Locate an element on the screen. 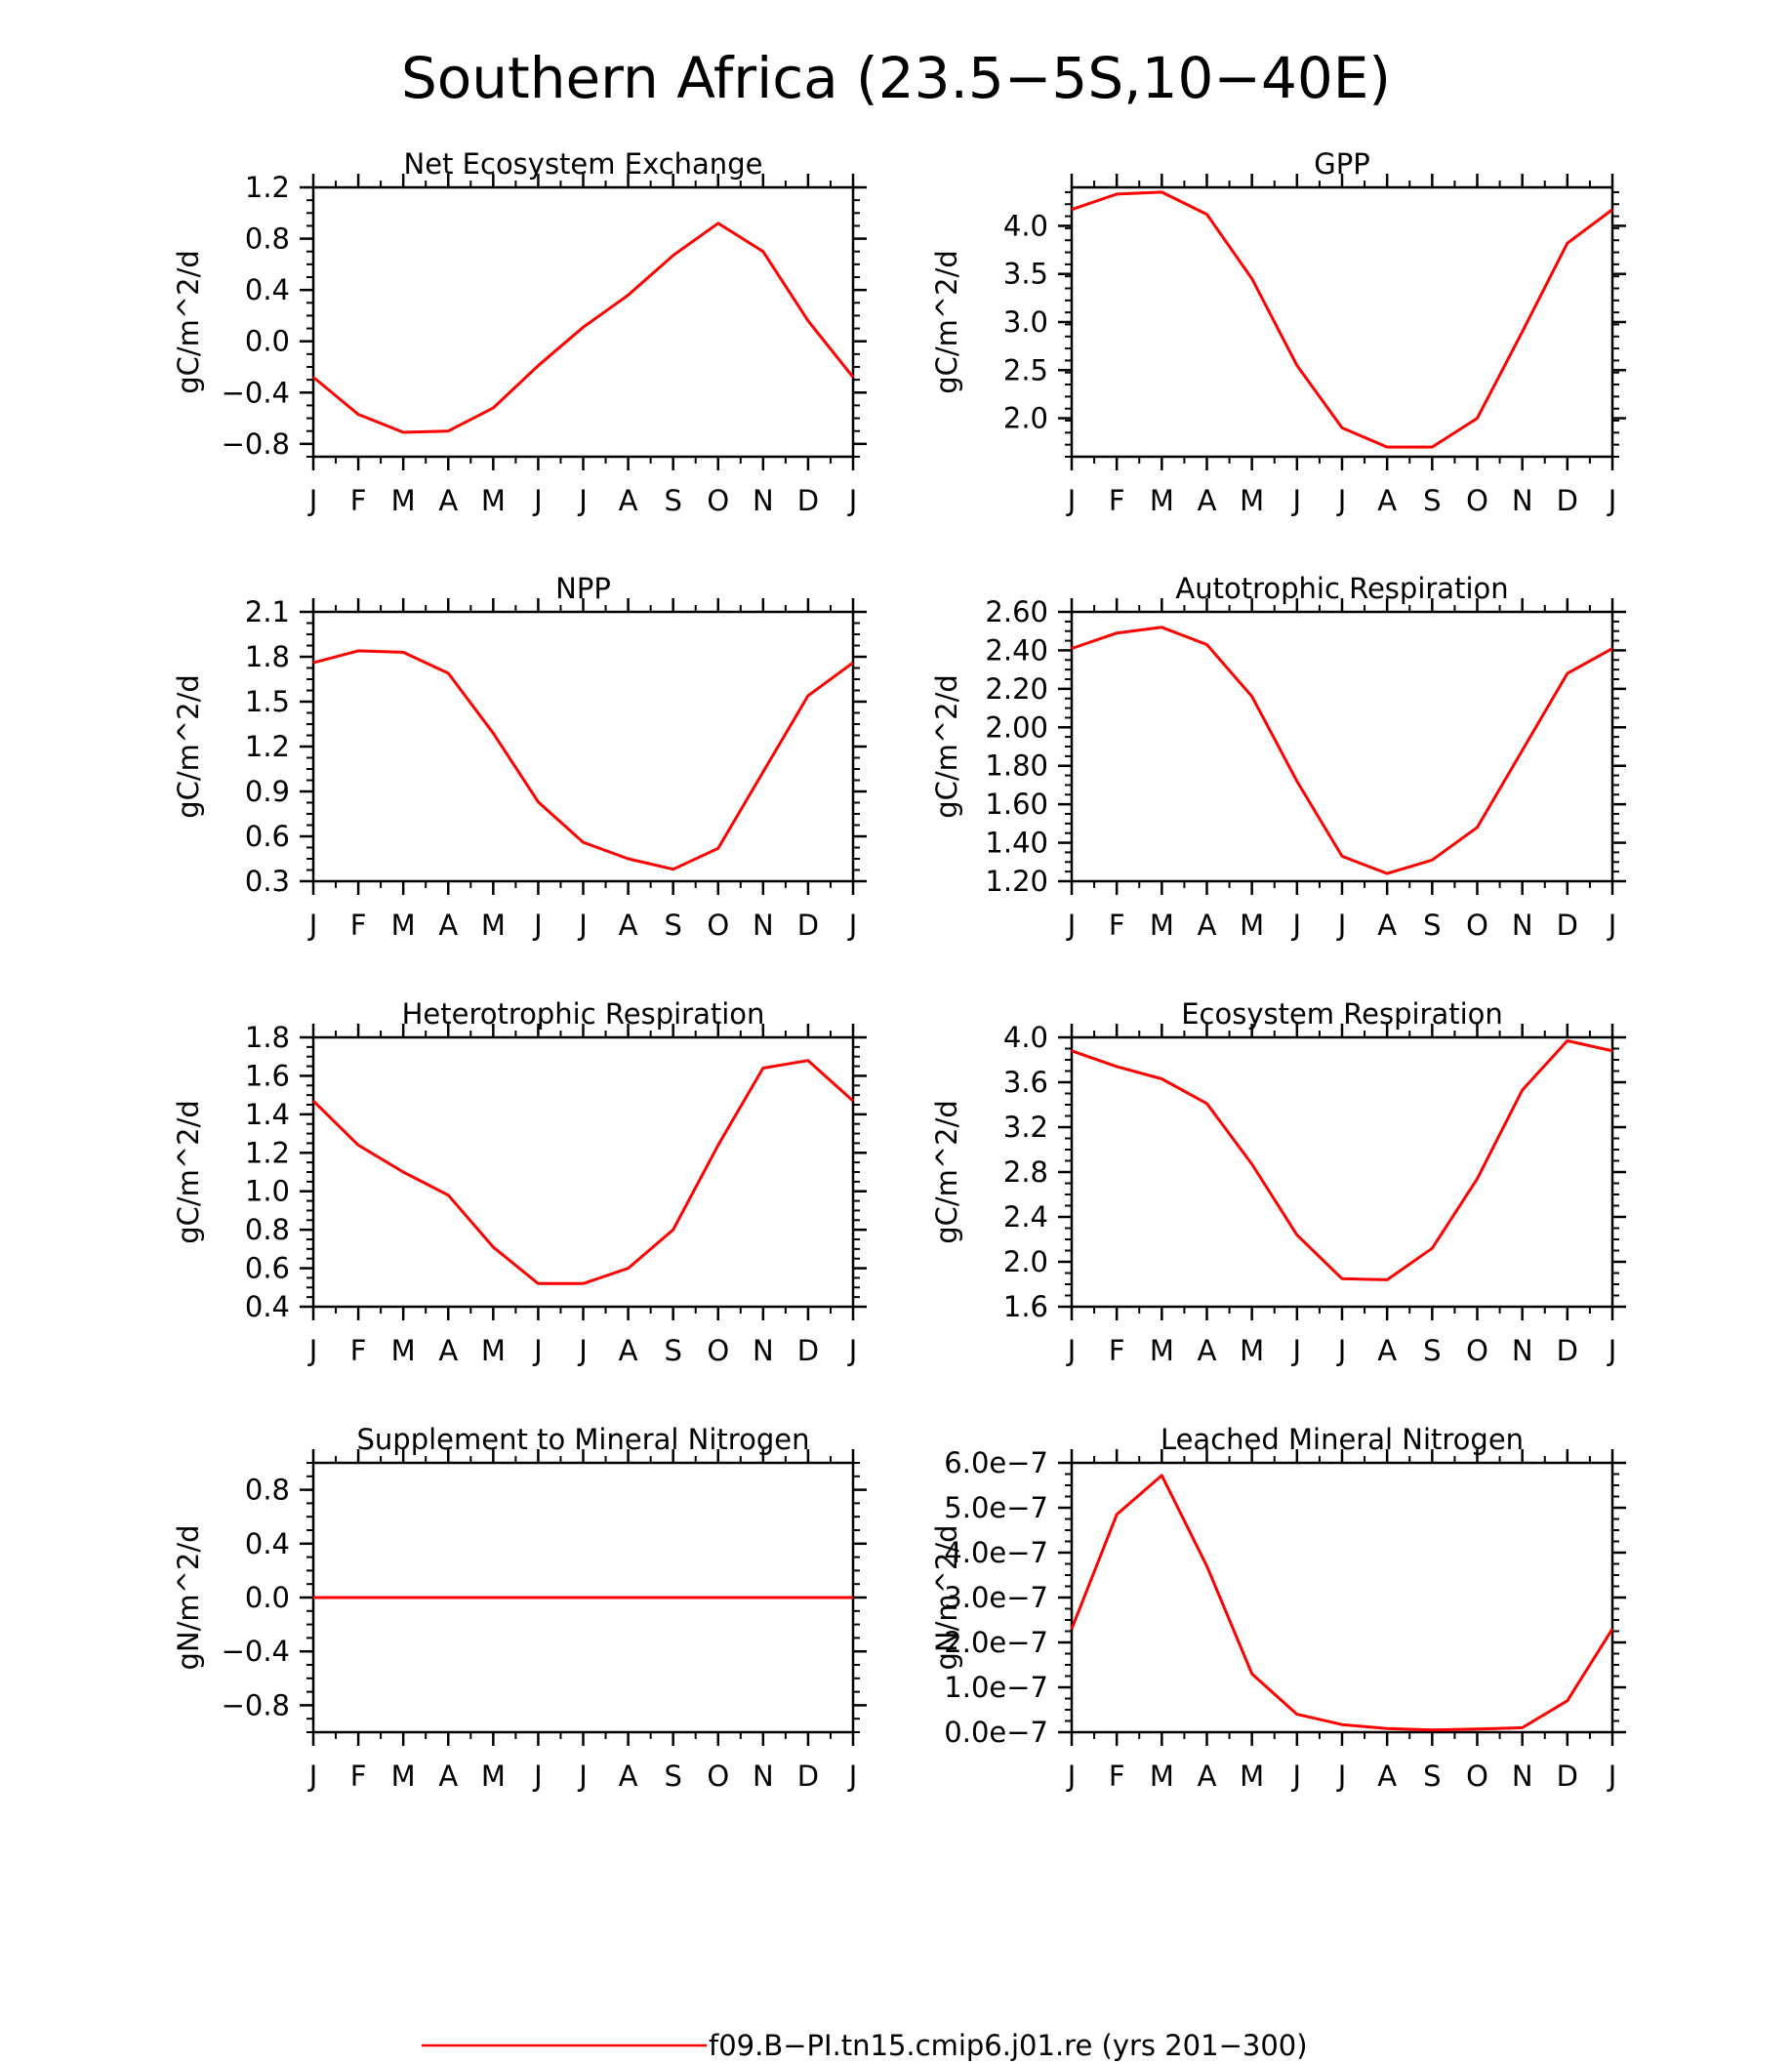 The height and width of the screenshot is (2064, 1792). y-tick-label: 1.20 is located at coordinates (1016, 881).